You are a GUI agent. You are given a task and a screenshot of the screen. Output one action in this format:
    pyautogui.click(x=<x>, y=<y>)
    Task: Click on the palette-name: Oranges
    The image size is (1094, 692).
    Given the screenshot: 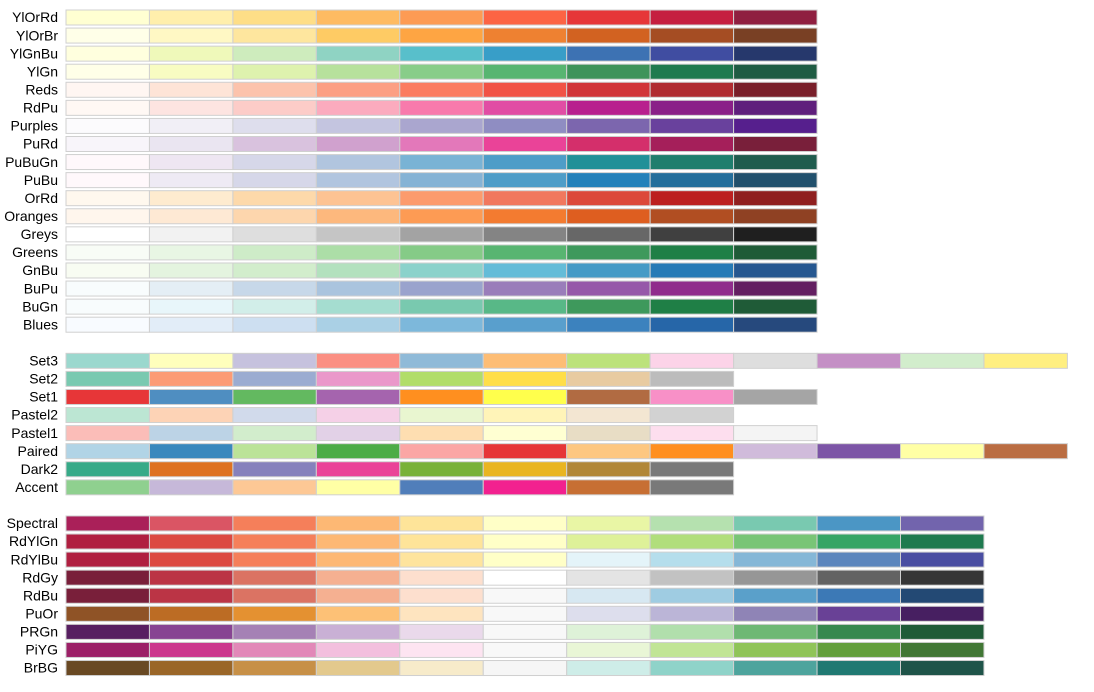 What is the action you would take?
    pyautogui.click(x=31, y=216)
    